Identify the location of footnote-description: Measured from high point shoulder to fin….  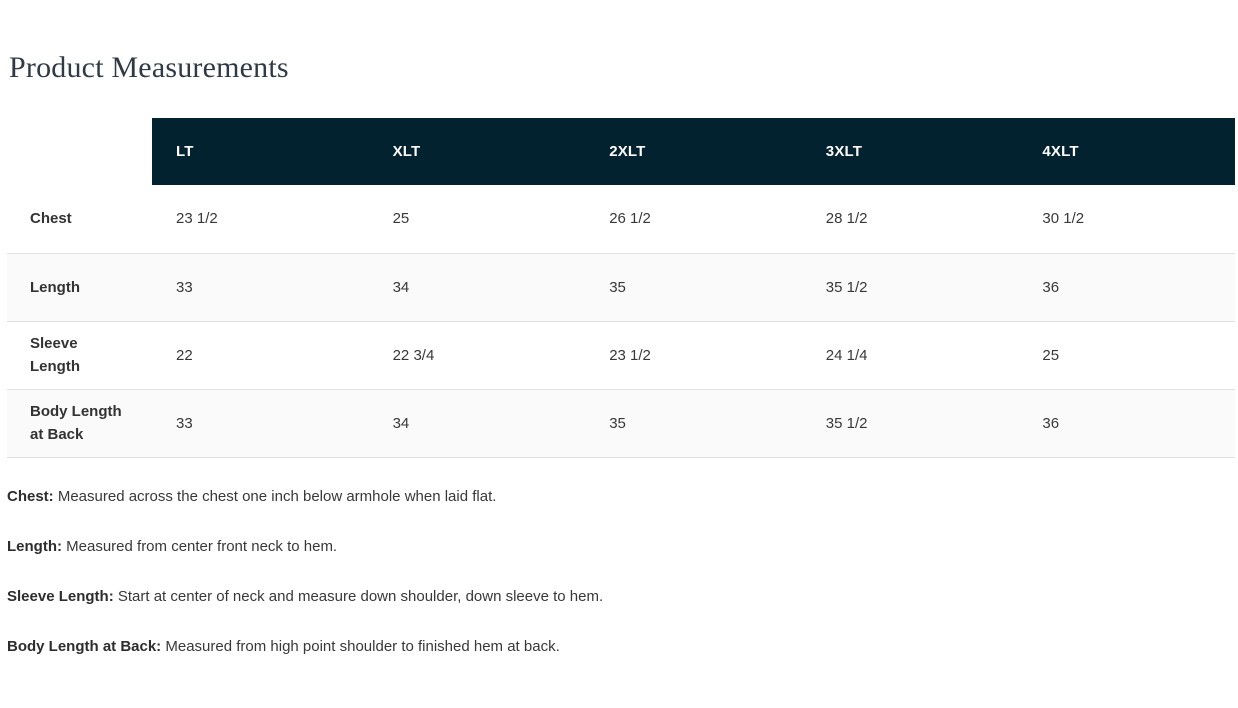
(360, 646).